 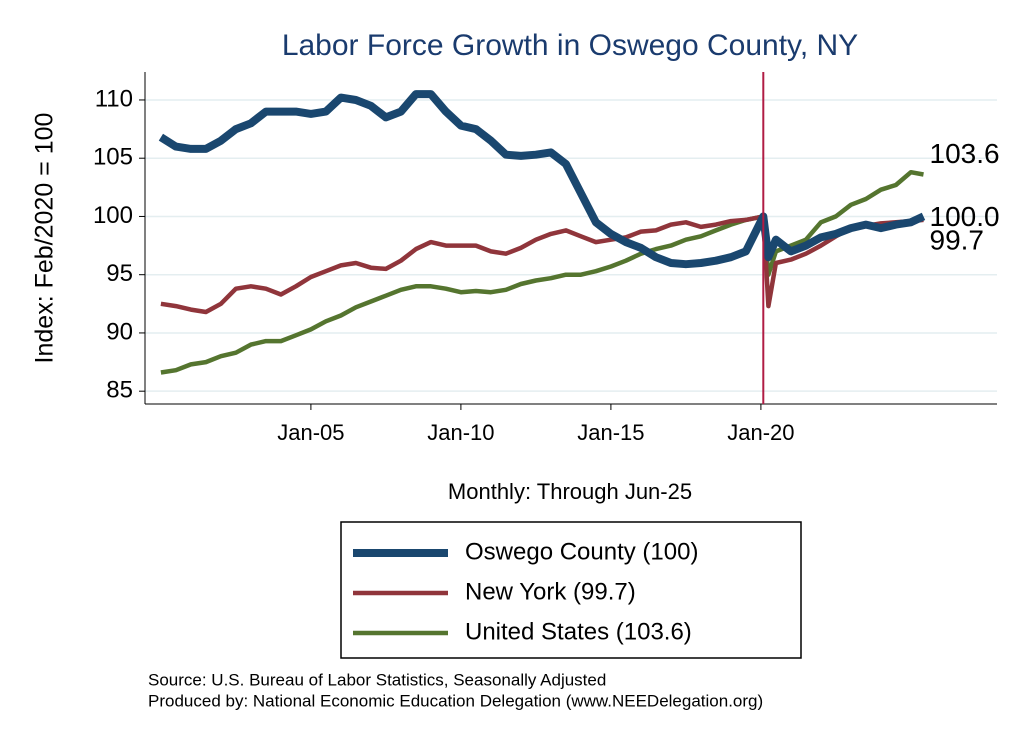 What do you see at coordinates (119, 331) in the screenshot?
I see `y-tick-label: 90` at bounding box center [119, 331].